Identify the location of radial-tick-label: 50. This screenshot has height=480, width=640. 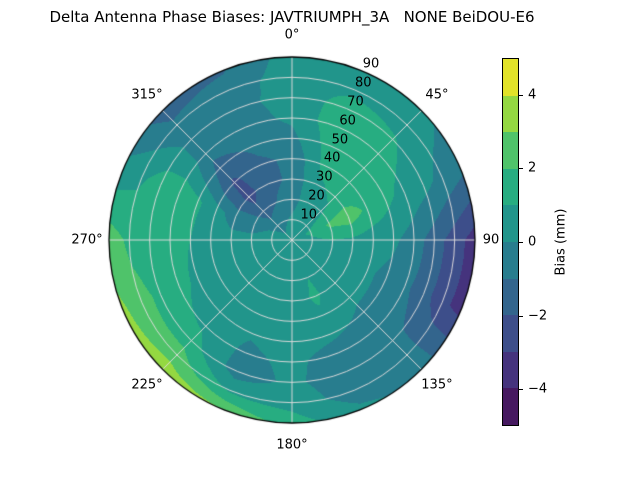
(340, 140).